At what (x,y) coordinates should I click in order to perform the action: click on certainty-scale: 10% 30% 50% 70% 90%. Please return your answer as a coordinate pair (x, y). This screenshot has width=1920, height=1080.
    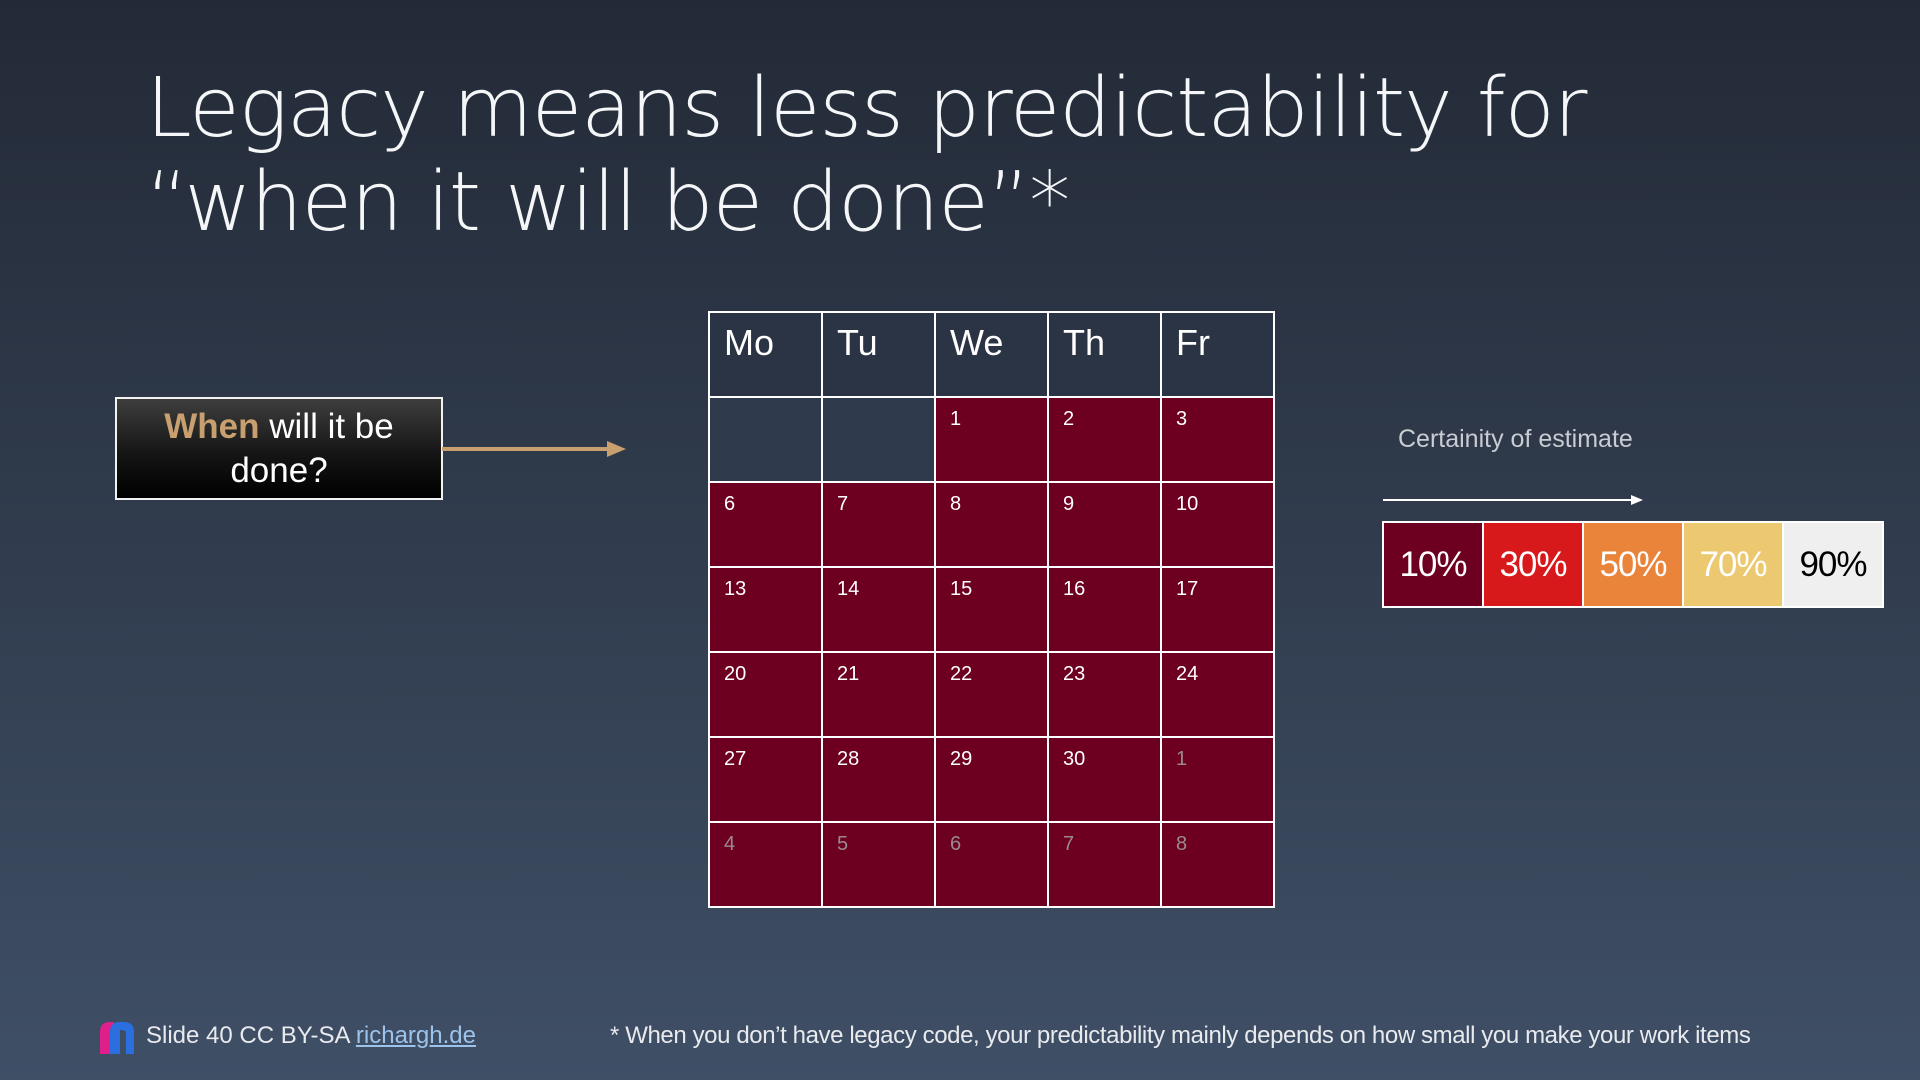
    Looking at the image, I should click on (1633, 564).